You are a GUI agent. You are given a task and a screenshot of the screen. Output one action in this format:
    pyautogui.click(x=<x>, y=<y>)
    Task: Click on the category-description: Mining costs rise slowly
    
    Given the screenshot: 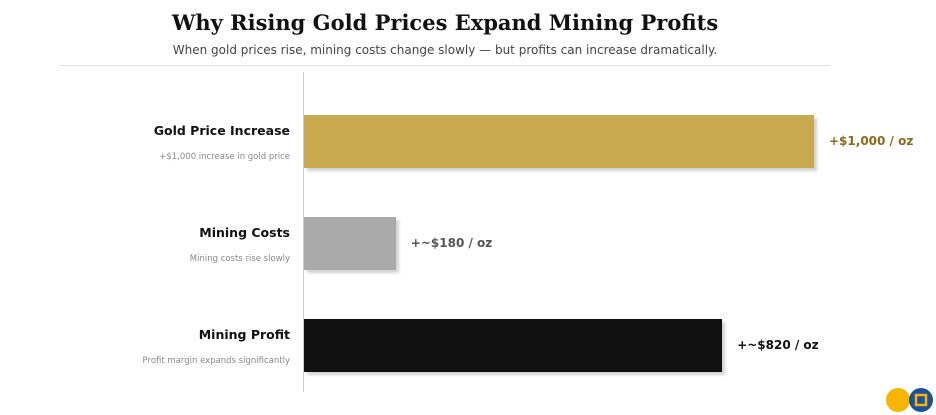 What is the action you would take?
    pyautogui.click(x=239, y=259)
    